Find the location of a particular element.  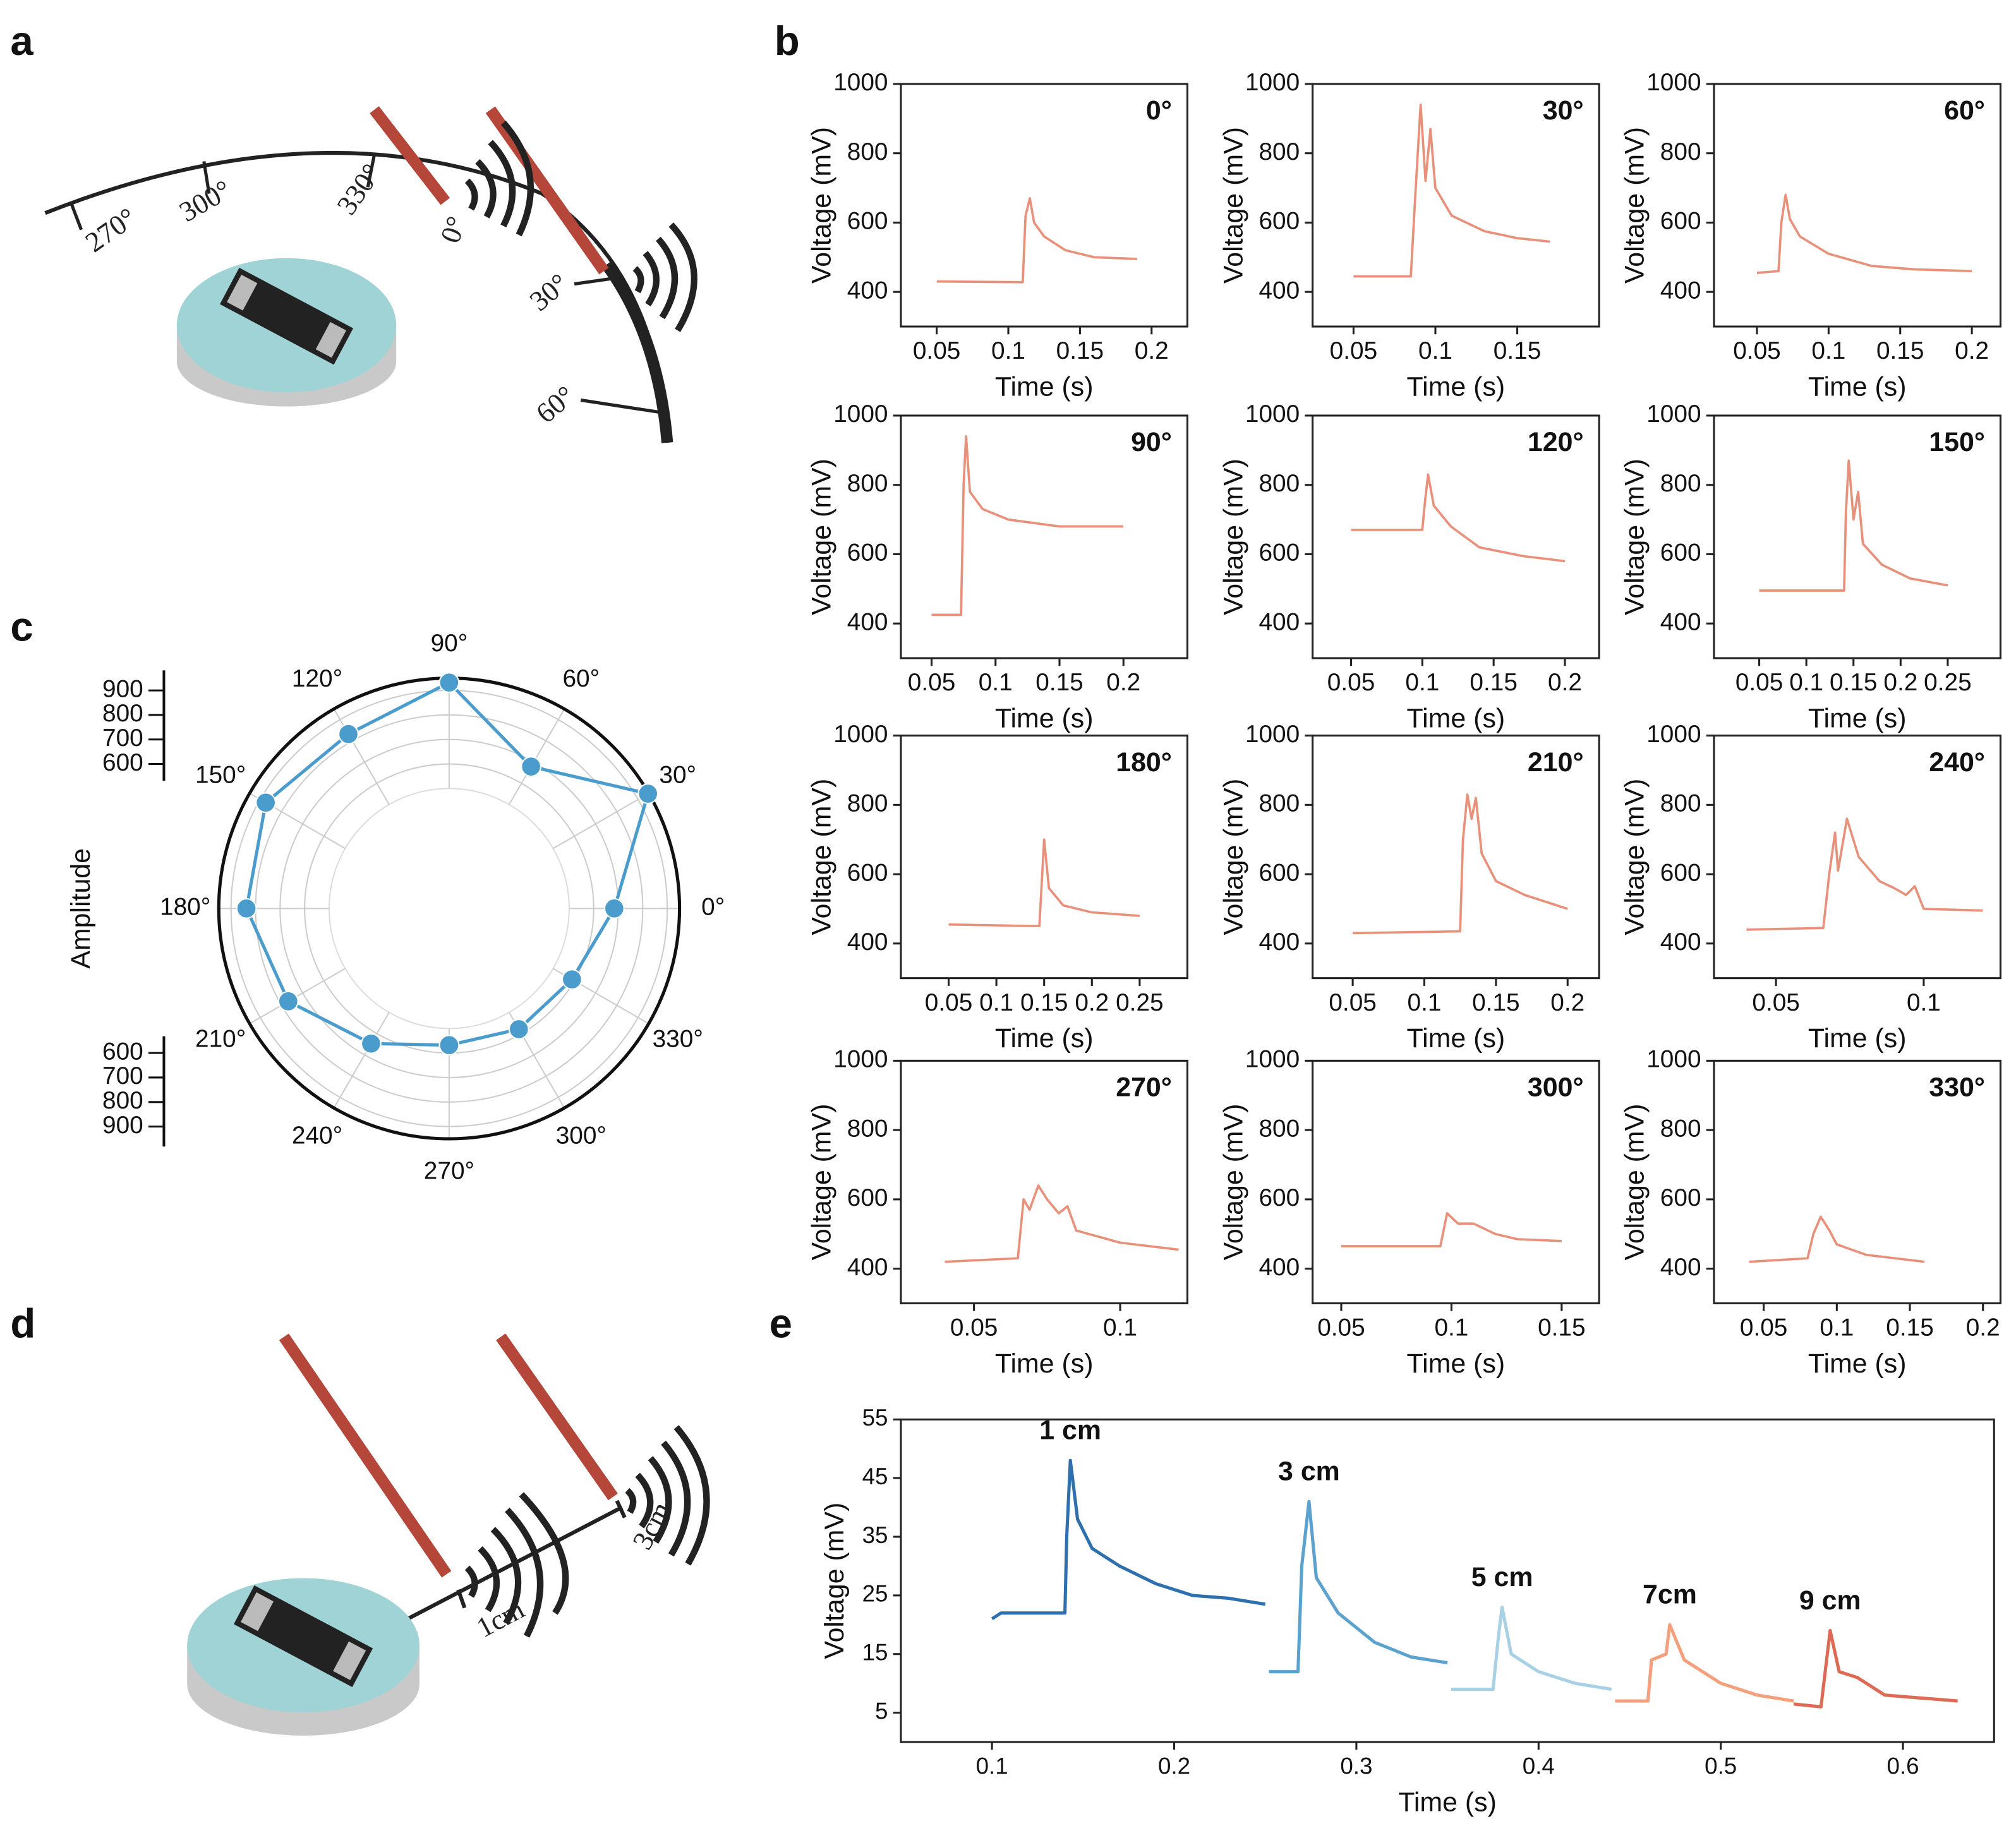

angle-annotation: 270° is located at coordinates (1144, 1087).